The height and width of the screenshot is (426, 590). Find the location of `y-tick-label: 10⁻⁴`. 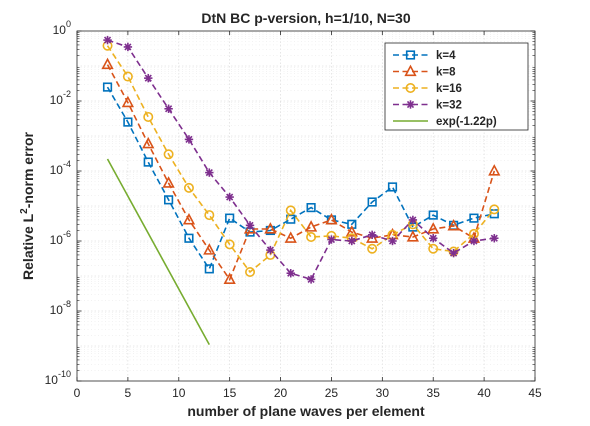

y-tick-label: 10⁻⁴ is located at coordinates (60, 168).